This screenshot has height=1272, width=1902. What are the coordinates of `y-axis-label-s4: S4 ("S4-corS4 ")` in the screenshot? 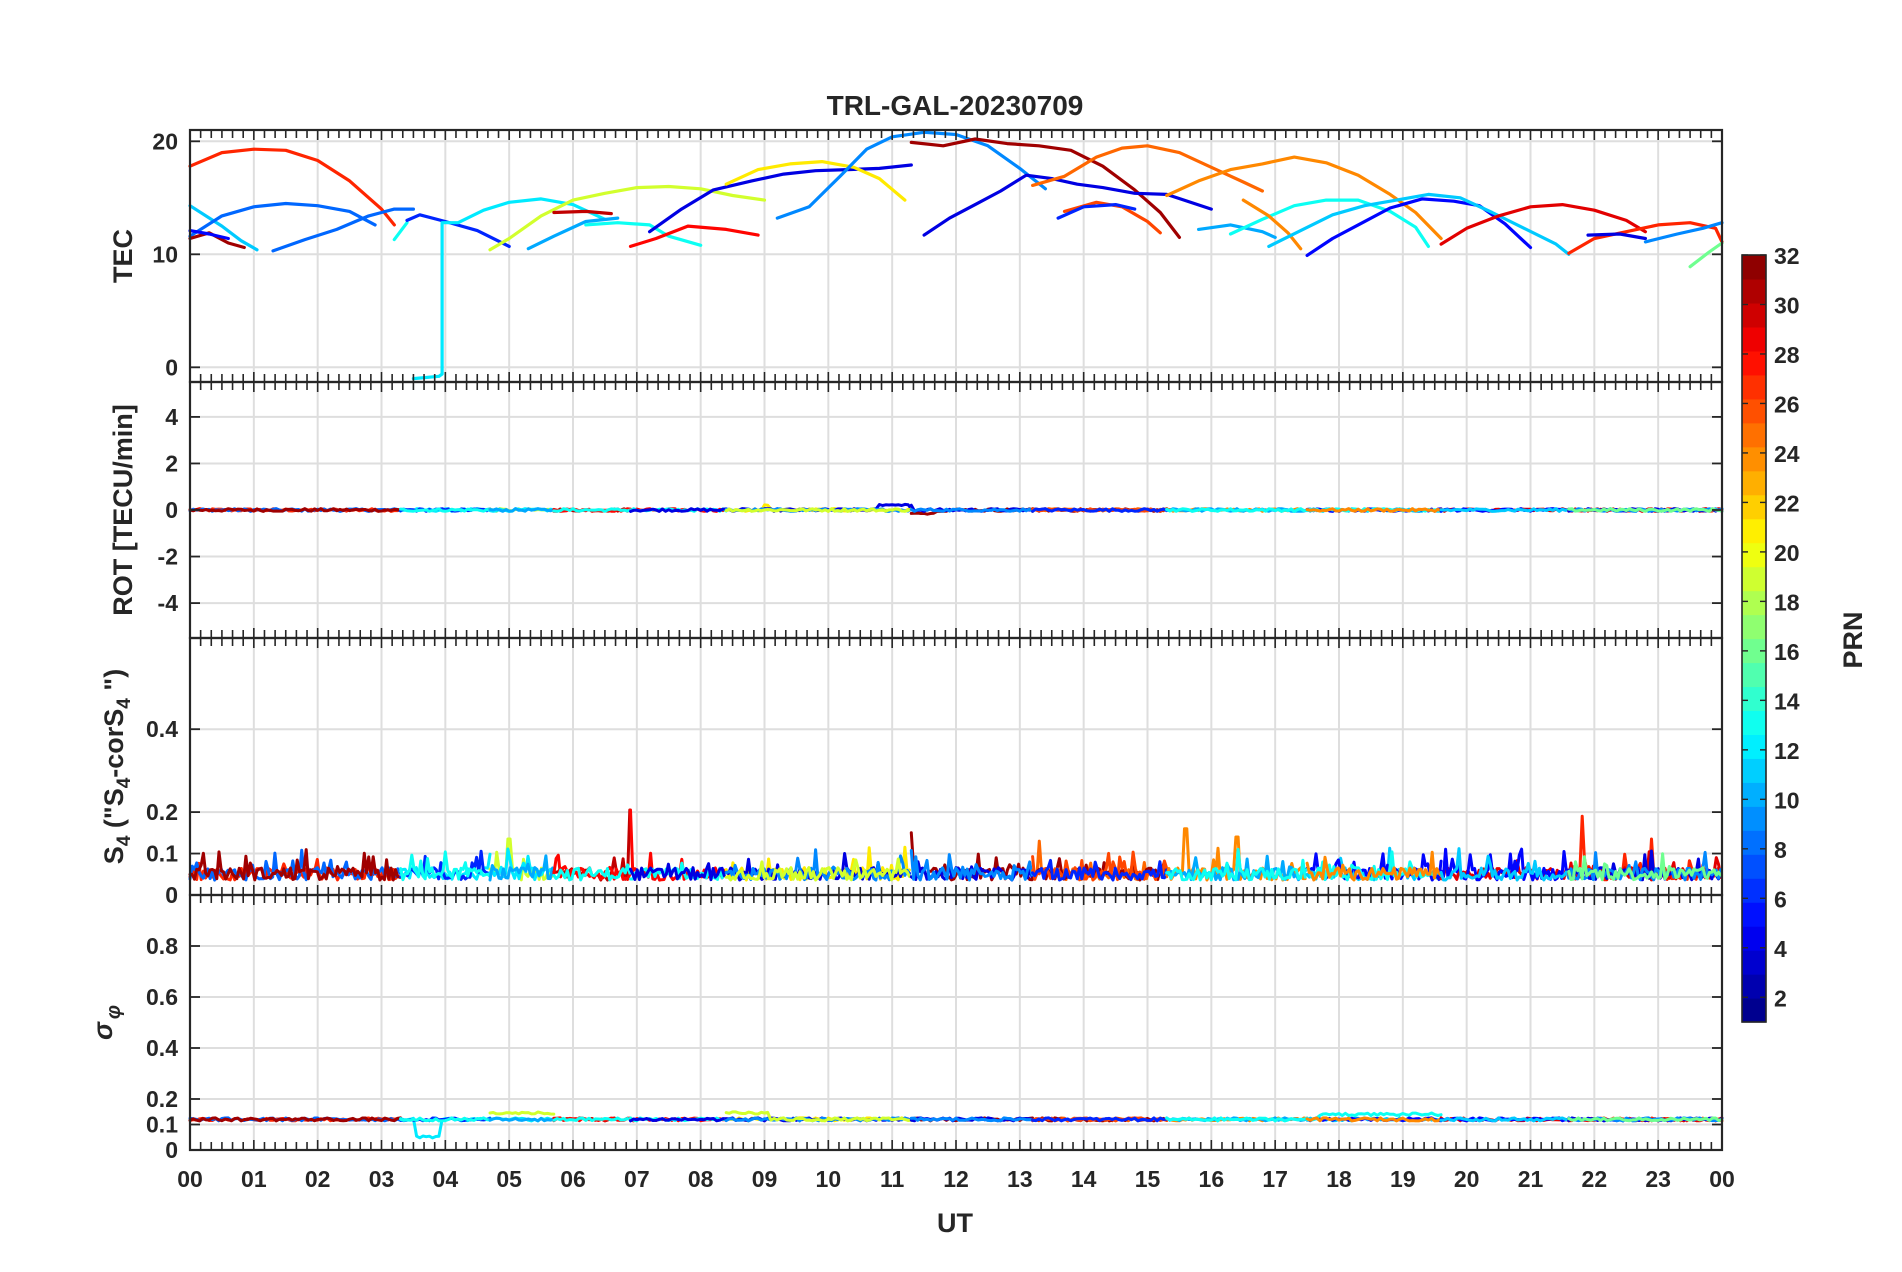 It's located at (117, 766).